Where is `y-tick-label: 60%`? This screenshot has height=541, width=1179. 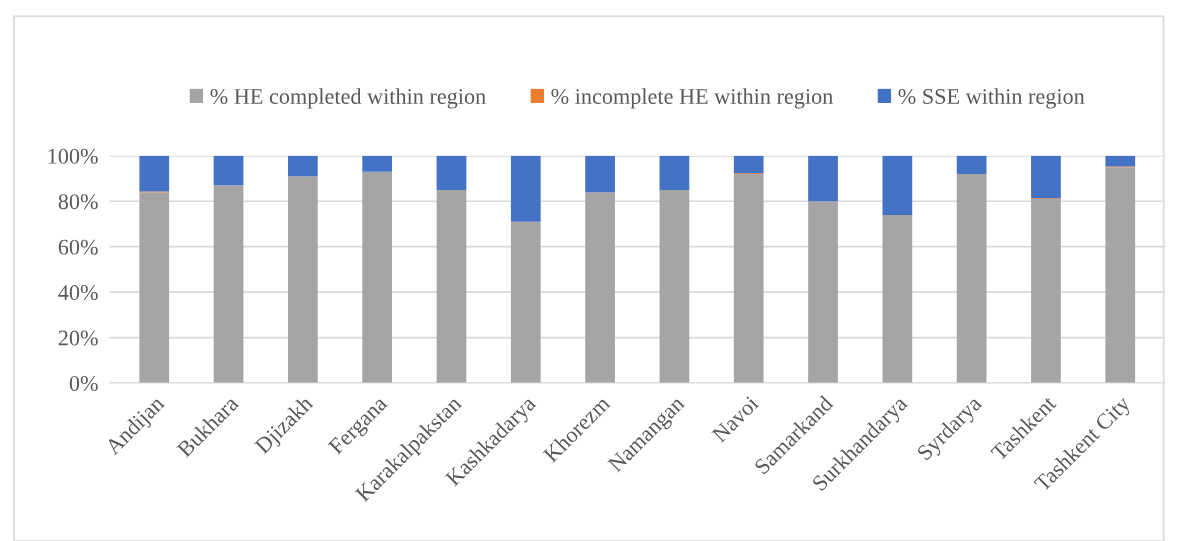 y-tick-label: 60% is located at coordinates (78, 247).